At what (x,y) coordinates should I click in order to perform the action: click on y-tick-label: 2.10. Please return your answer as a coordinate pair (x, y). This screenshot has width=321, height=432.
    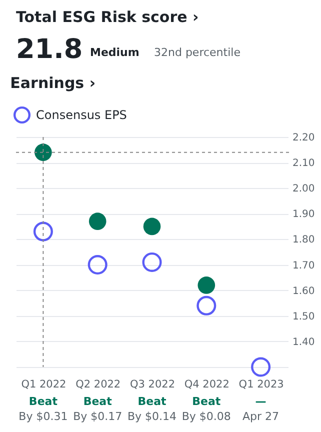
    Looking at the image, I should click on (303, 164).